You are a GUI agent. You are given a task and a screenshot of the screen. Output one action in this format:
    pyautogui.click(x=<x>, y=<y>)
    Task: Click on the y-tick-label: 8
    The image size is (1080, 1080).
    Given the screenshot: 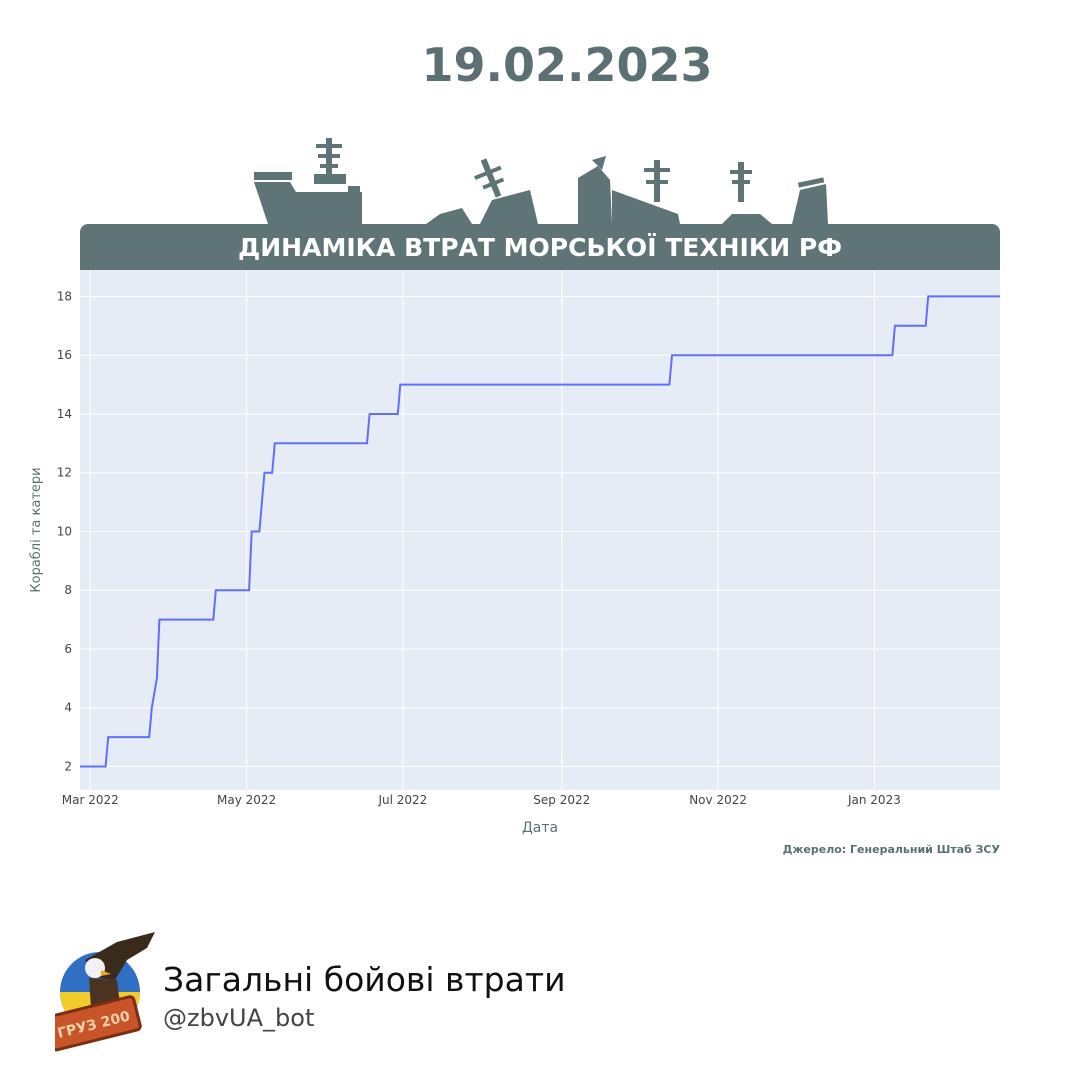 What is the action you would take?
    pyautogui.click(x=68, y=590)
    